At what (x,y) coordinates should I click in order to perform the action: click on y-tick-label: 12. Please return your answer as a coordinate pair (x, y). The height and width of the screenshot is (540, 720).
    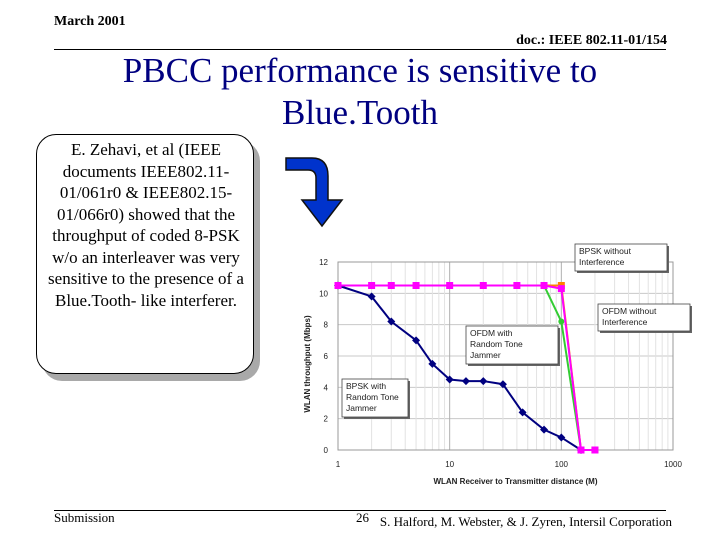
    Looking at the image, I should click on (323, 262).